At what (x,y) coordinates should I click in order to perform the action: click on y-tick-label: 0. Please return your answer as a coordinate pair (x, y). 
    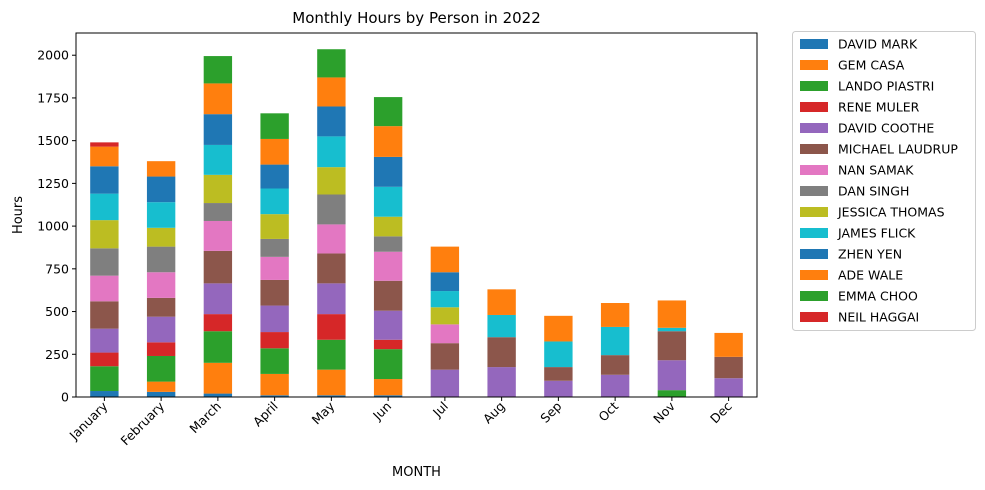
    Looking at the image, I should click on (65, 397).